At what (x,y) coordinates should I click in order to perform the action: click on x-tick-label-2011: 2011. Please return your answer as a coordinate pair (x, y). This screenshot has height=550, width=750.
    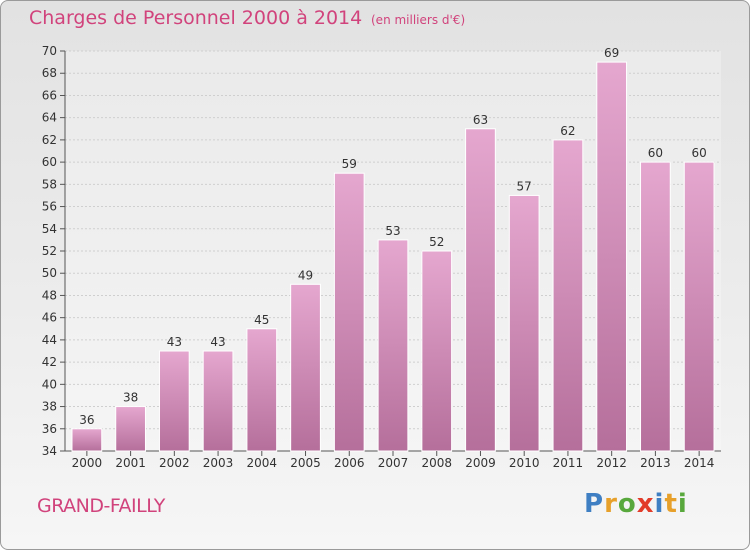
    Looking at the image, I should click on (568, 463).